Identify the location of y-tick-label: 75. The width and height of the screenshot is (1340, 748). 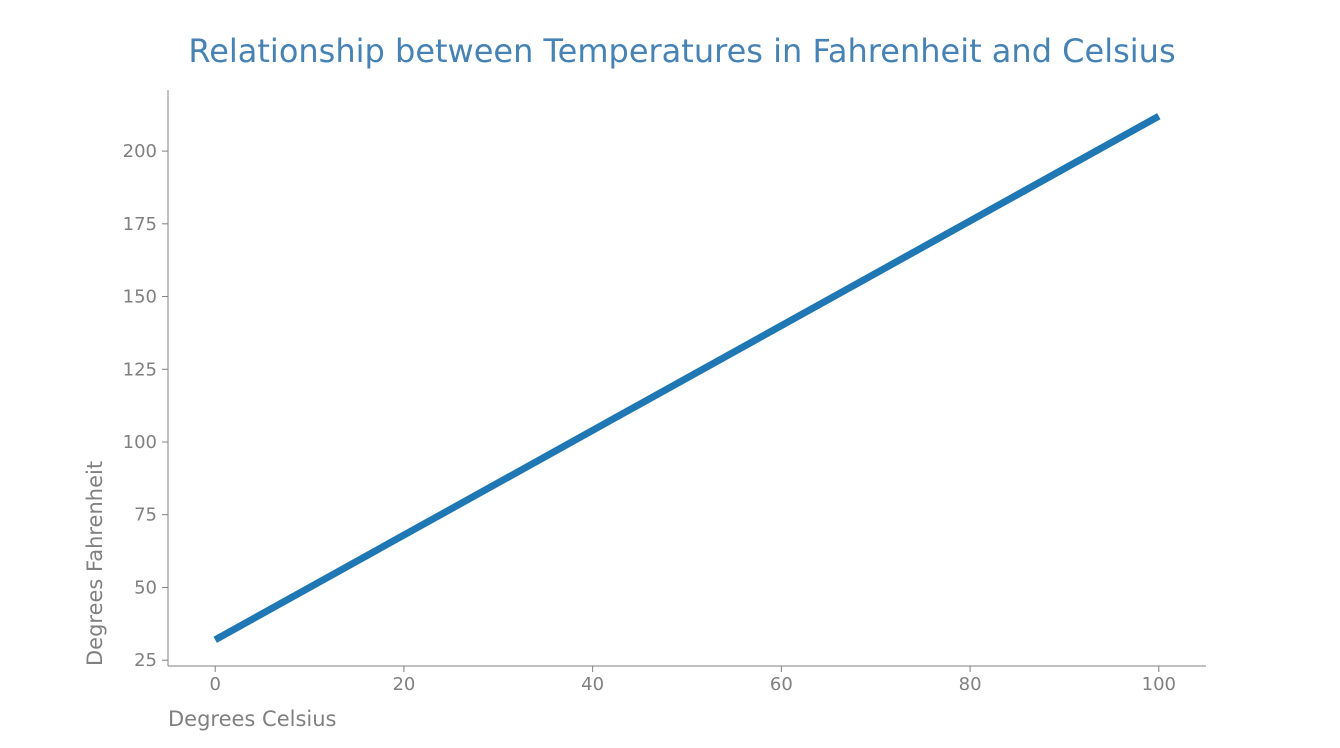
(145, 515).